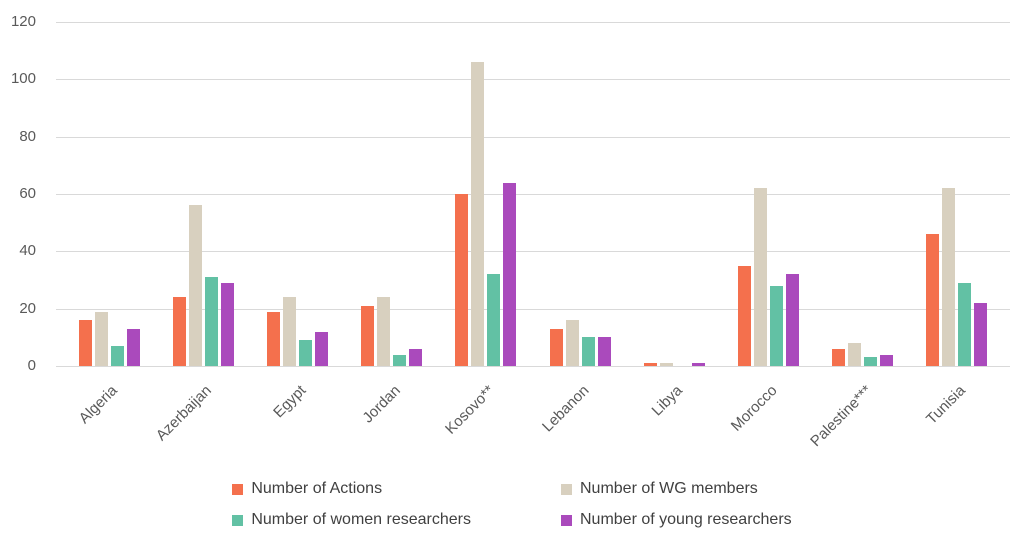 Image resolution: width=1024 pixels, height=557 pixels. I want to click on y-tick-label: 40, so click(27, 251).